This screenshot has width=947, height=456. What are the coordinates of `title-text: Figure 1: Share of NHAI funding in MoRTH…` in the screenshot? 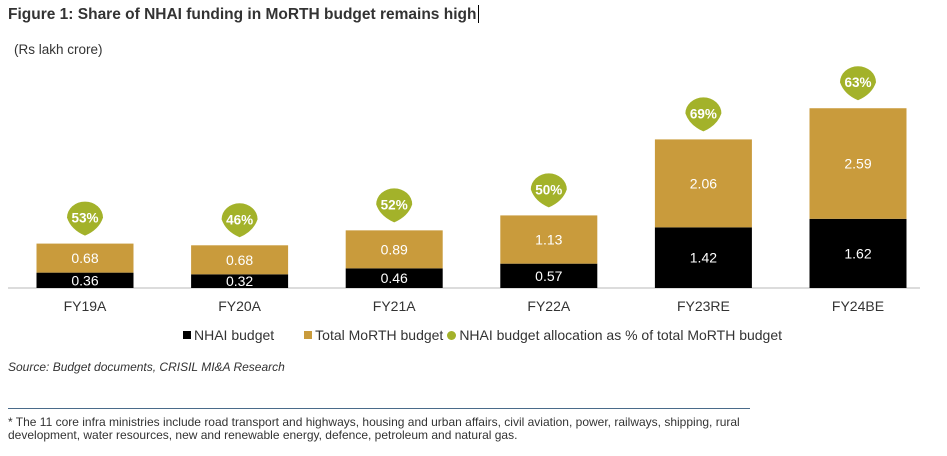 It's located at (242, 14).